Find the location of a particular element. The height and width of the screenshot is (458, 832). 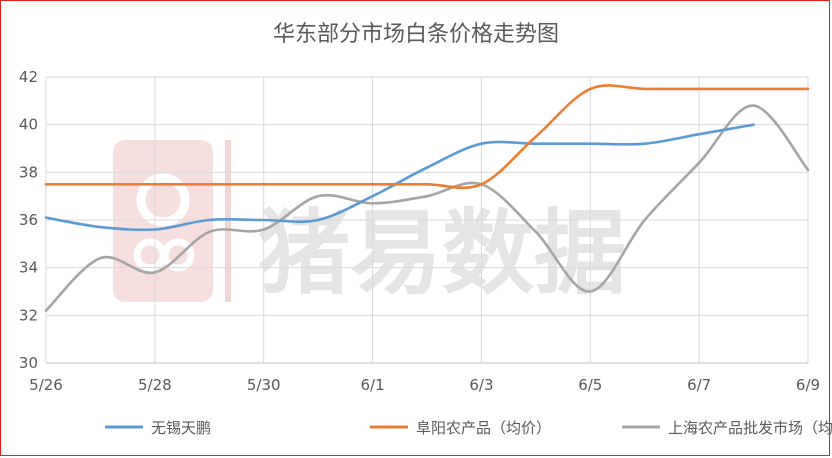

chart-title: 华东部分市场白条价格走势图 is located at coordinates (416, 34).